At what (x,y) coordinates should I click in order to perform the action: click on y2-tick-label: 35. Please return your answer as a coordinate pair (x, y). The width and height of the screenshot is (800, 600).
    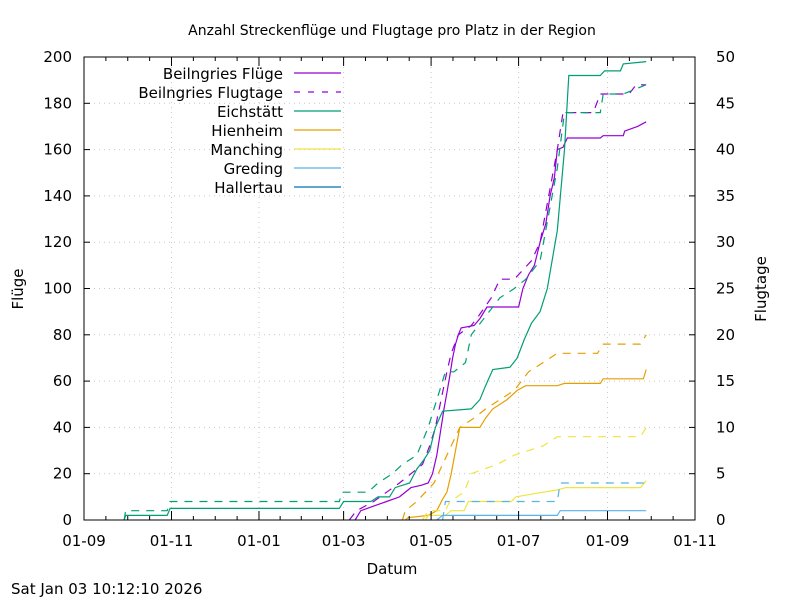
    Looking at the image, I should click on (725, 196).